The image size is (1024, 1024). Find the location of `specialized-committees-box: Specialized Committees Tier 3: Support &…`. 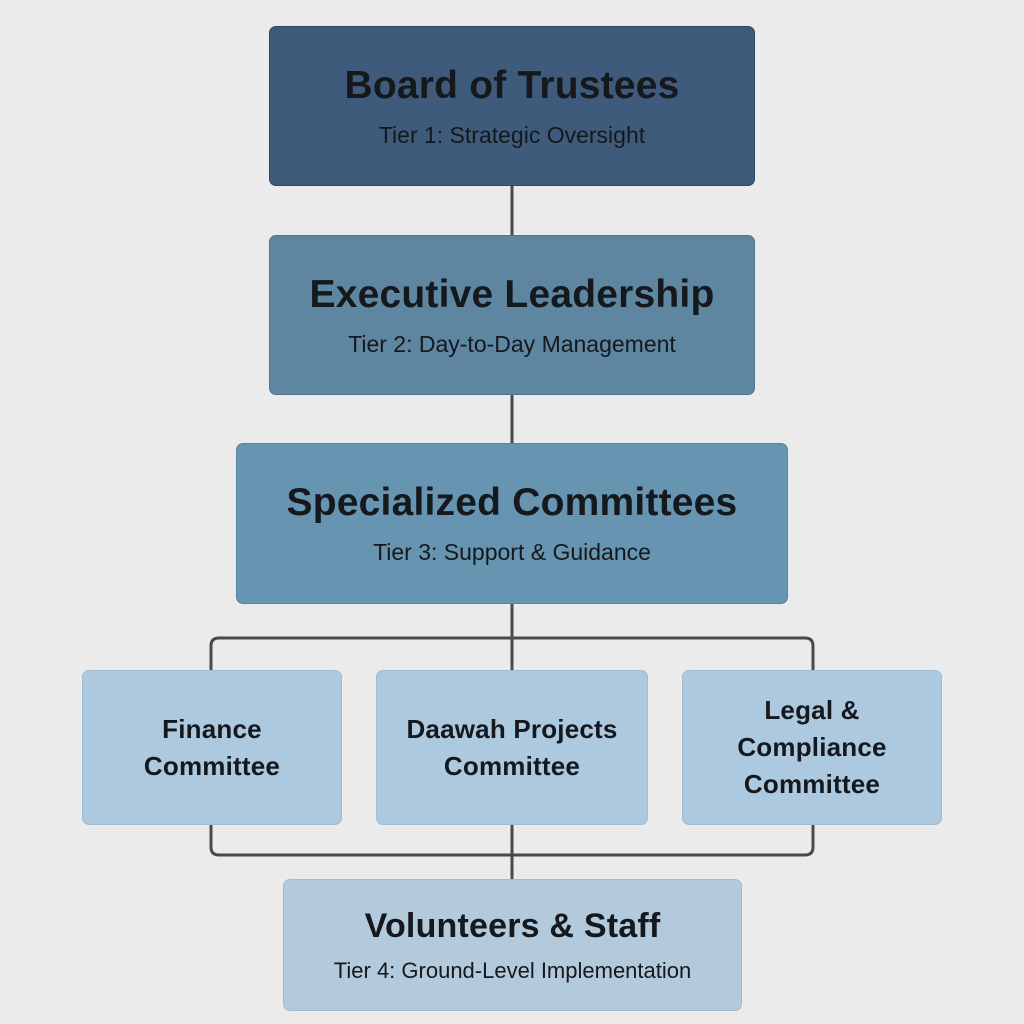

specialized-committees-box: Specialized Committees Tier 3: Support &… is located at coordinates (512, 523).